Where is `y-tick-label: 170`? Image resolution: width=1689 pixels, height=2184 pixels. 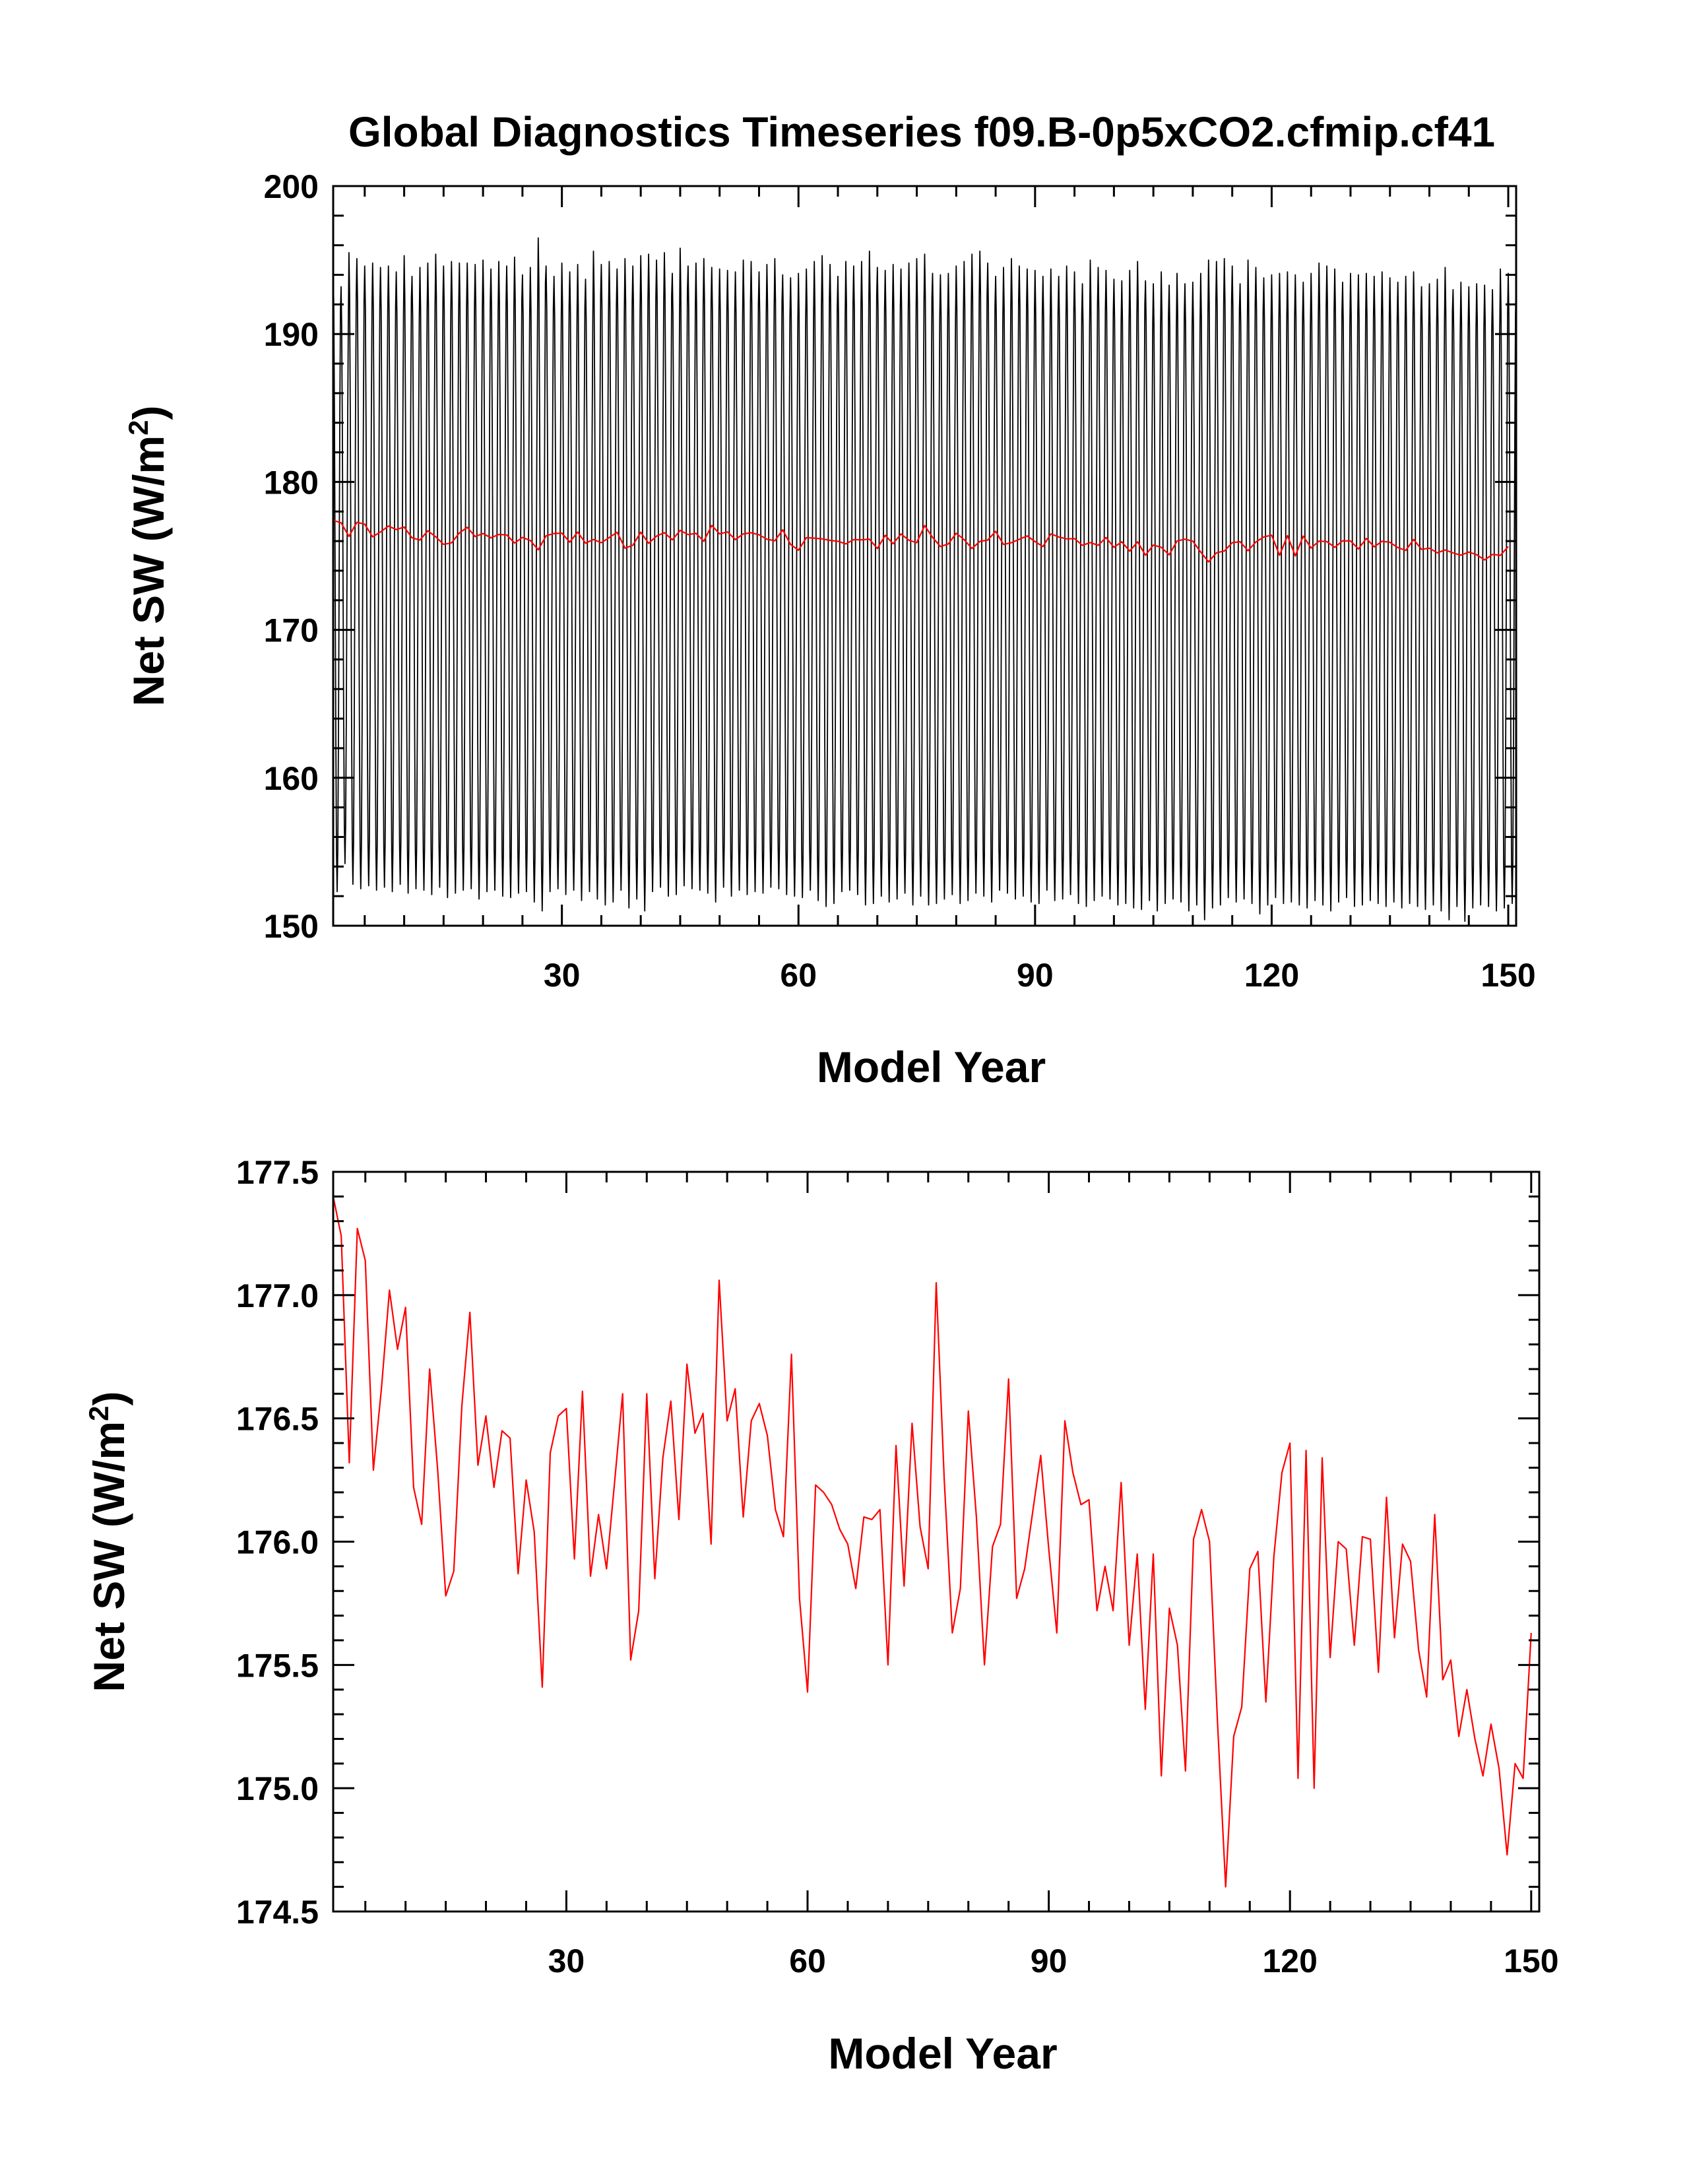 y-tick-label: 170 is located at coordinates (291, 630).